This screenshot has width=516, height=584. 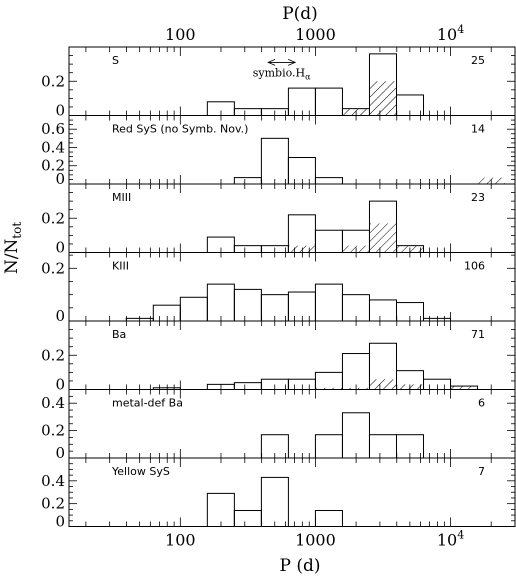 I want to click on annotation-0: symbio.Hα, so click(x=282, y=70).